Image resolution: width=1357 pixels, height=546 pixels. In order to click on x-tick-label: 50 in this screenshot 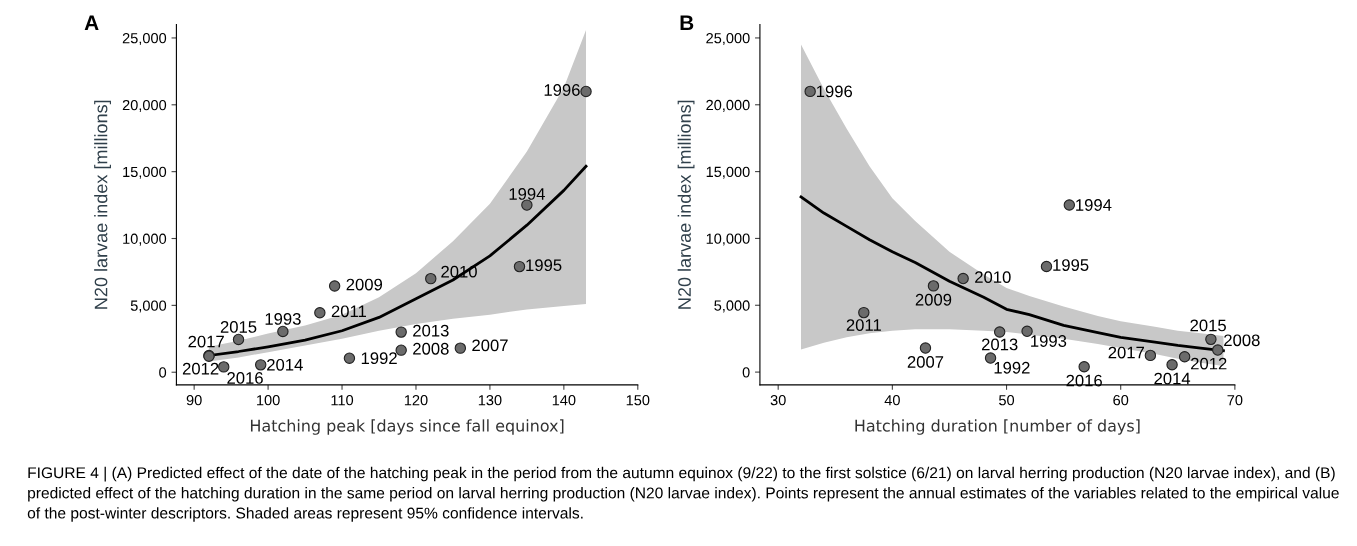, I will do `click(1007, 400)`.